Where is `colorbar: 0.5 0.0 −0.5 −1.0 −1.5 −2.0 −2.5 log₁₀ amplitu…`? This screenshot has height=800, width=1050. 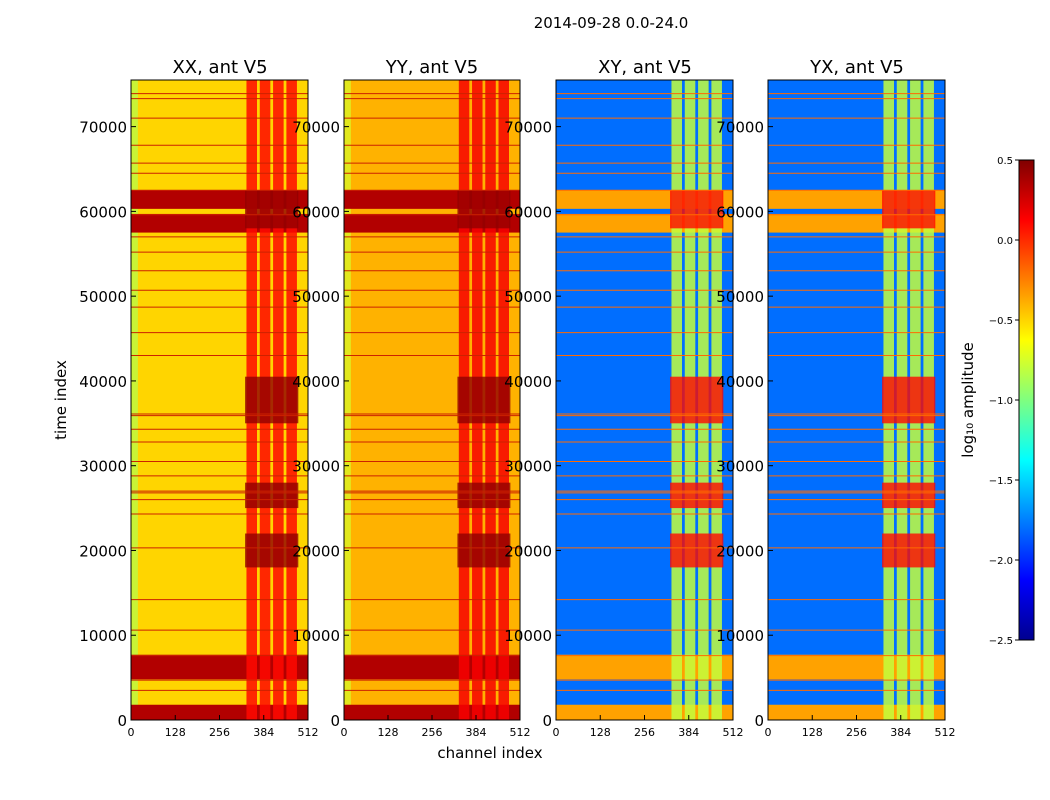 colorbar: 0.5 0.0 −0.5 −1.0 −1.5 −2.0 −2.5 log₁₀ amplitu… is located at coordinates (997, 401).